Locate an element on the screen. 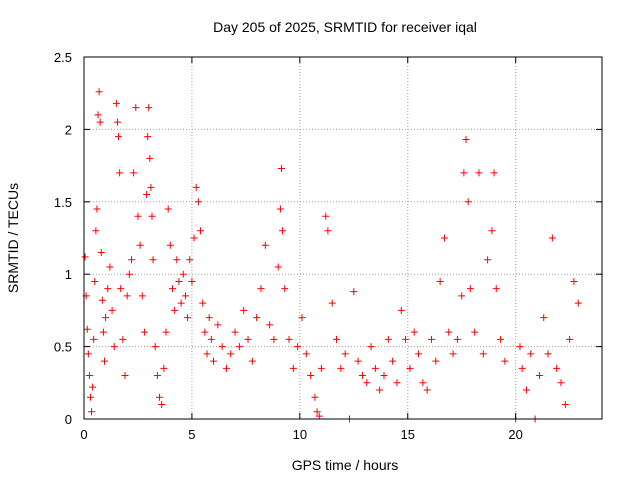 The height and width of the screenshot is (480, 640). y-tick-label: 2.5 is located at coordinates (63, 57).